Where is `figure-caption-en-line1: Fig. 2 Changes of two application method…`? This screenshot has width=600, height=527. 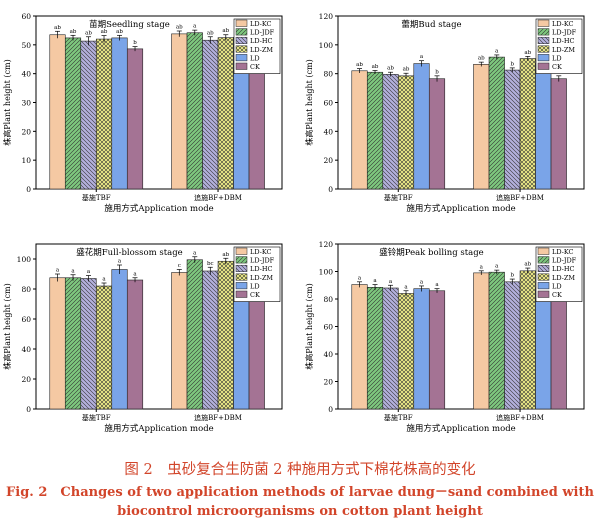
figure-caption-en-line1: Fig. 2 Changes of two application method… is located at coordinates (300, 492).